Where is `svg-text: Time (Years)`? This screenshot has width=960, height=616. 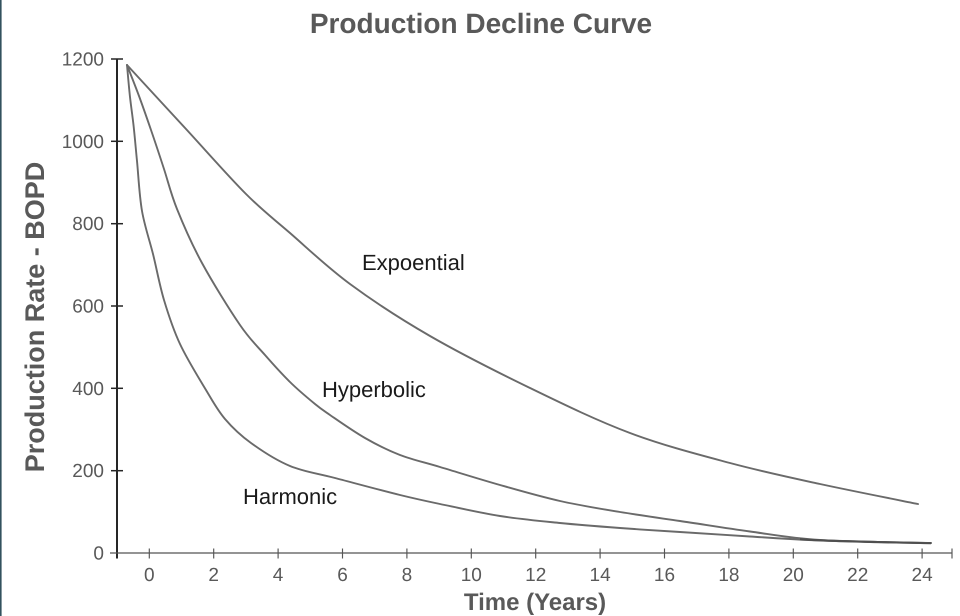 svg-text: Time (Years) is located at coordinates (535, 602).